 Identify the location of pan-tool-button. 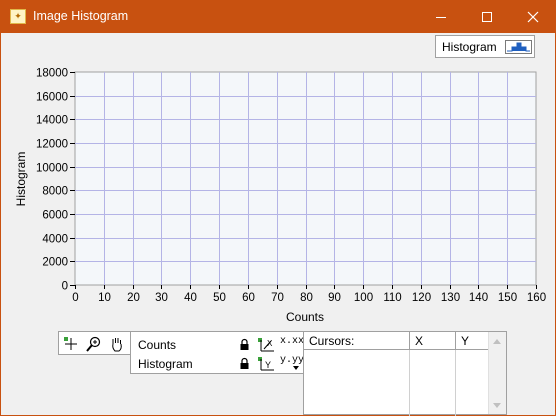
(117, 343).